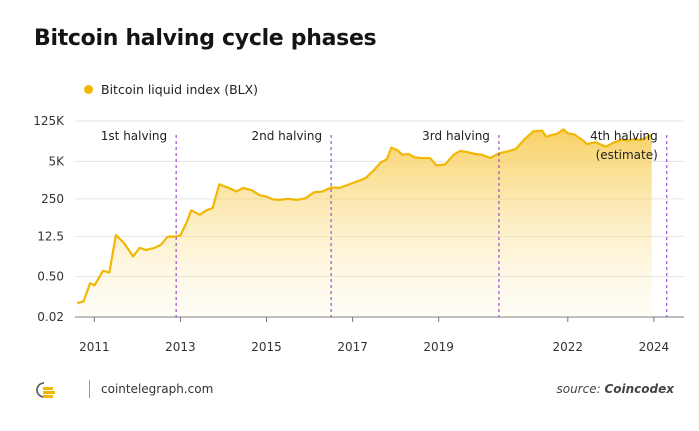 The image size is (699, 431). I want to click on y-tick-label: 125K, so click(49, 121).